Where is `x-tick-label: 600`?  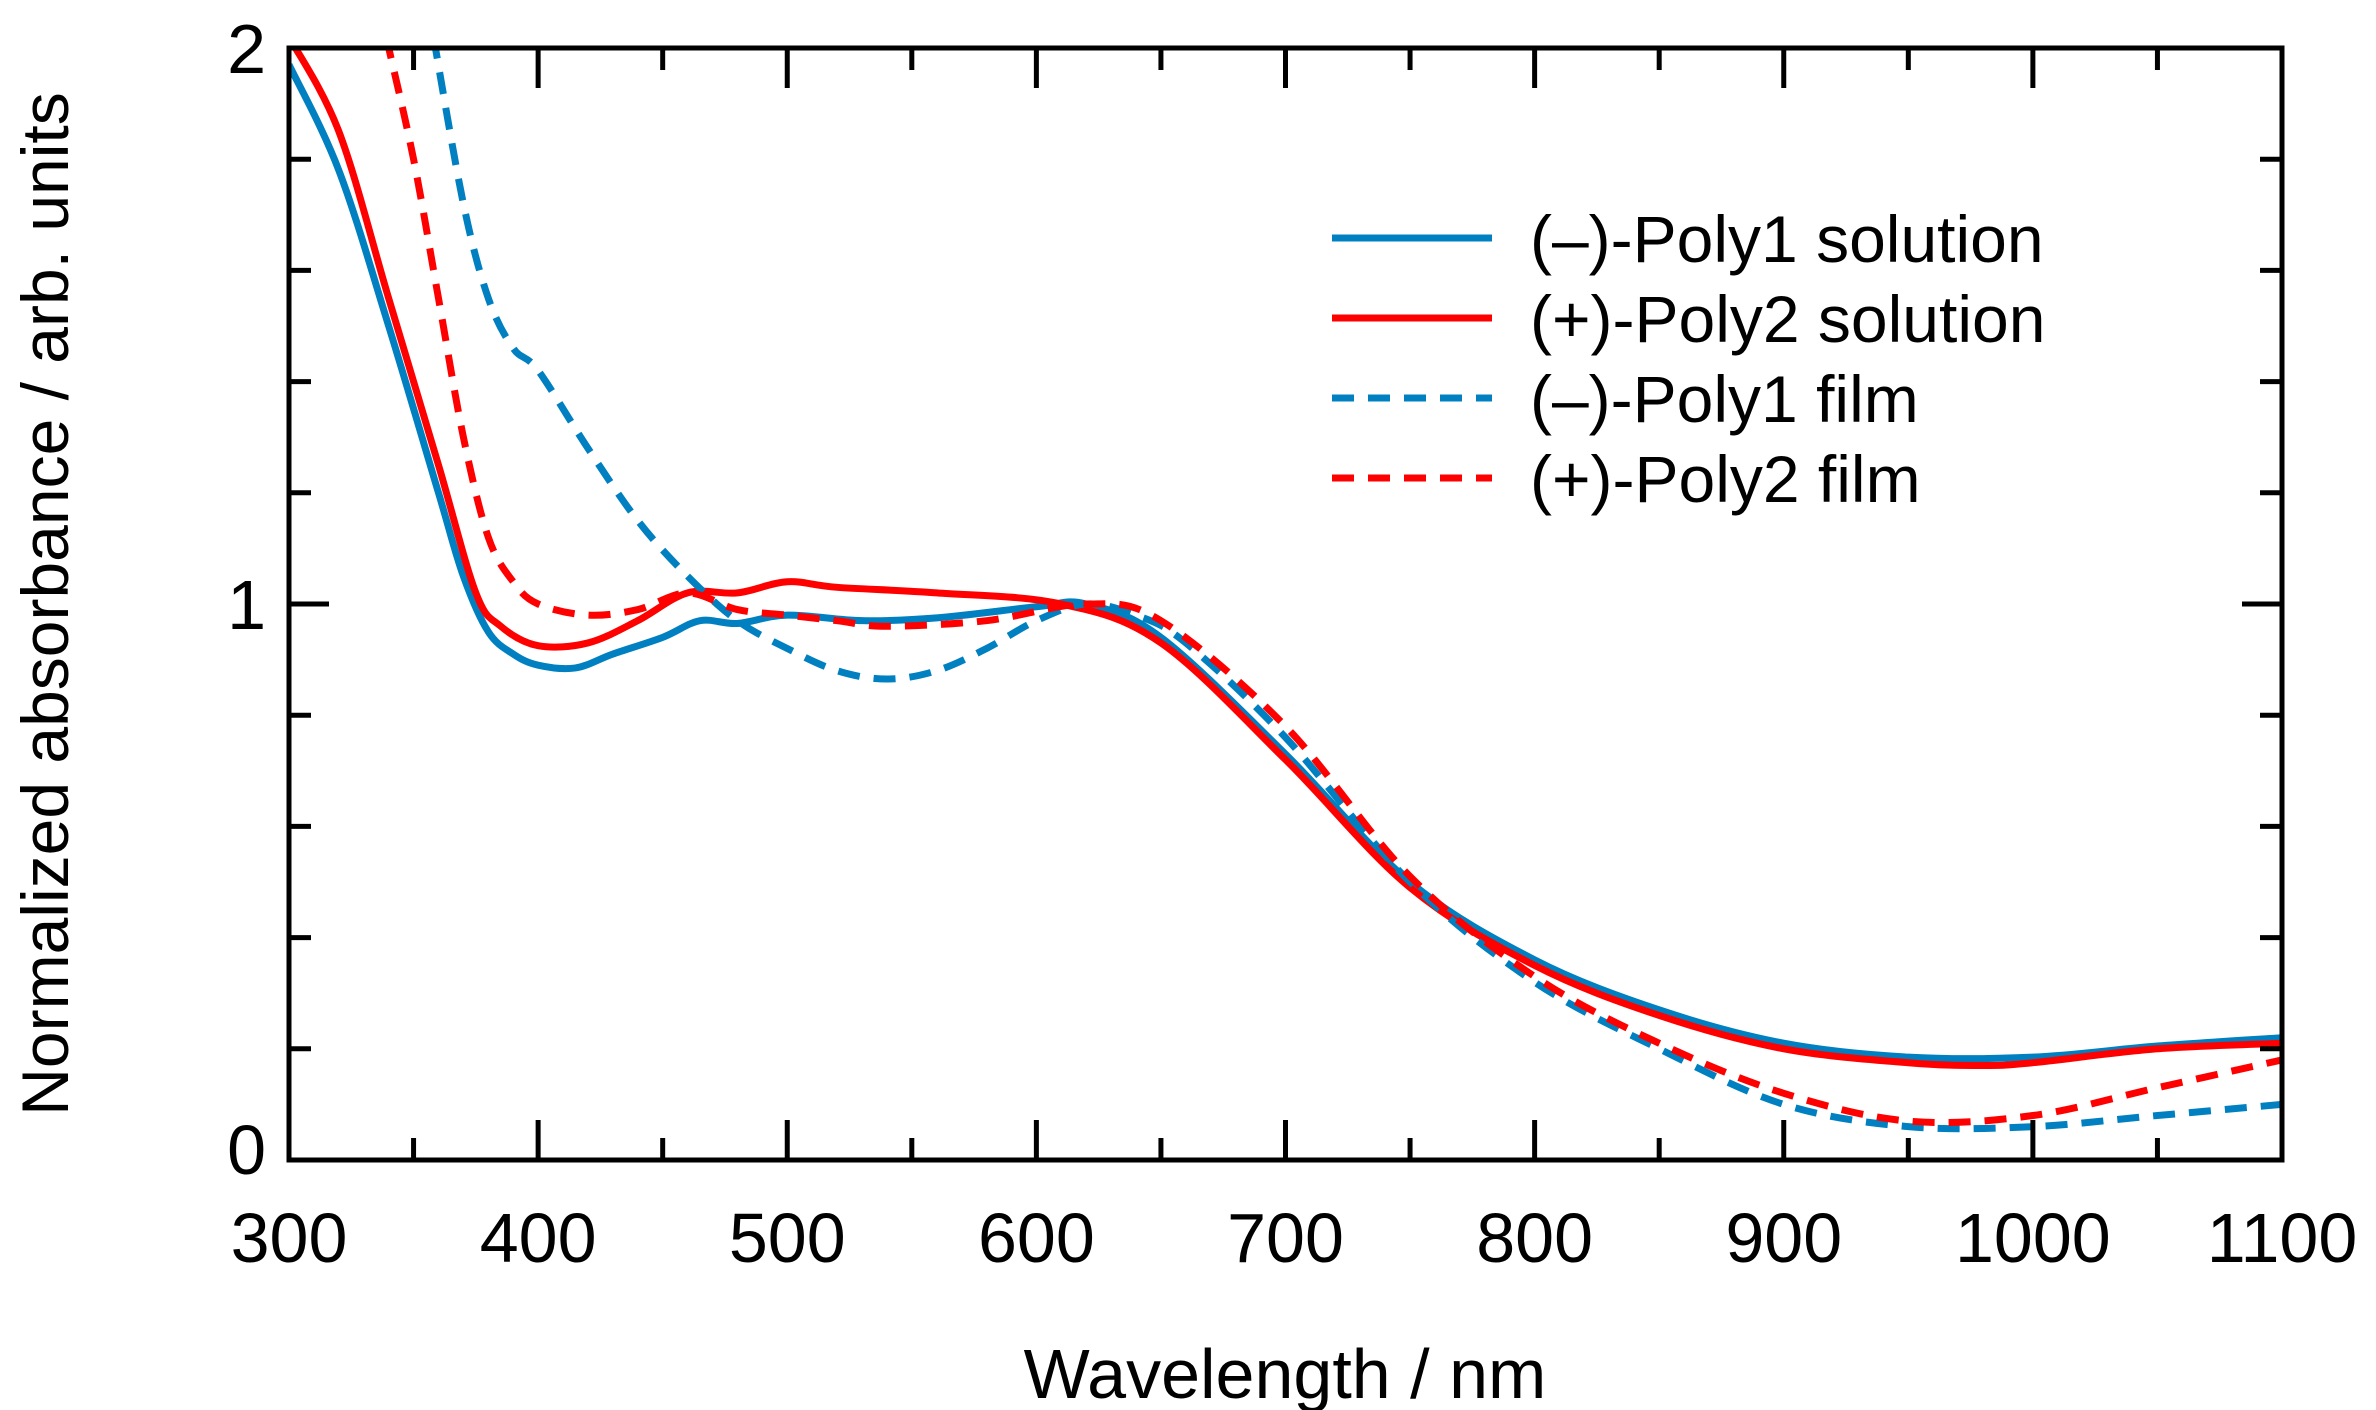 x-tick-label: 600 is located at coordinates (1036, 1238).